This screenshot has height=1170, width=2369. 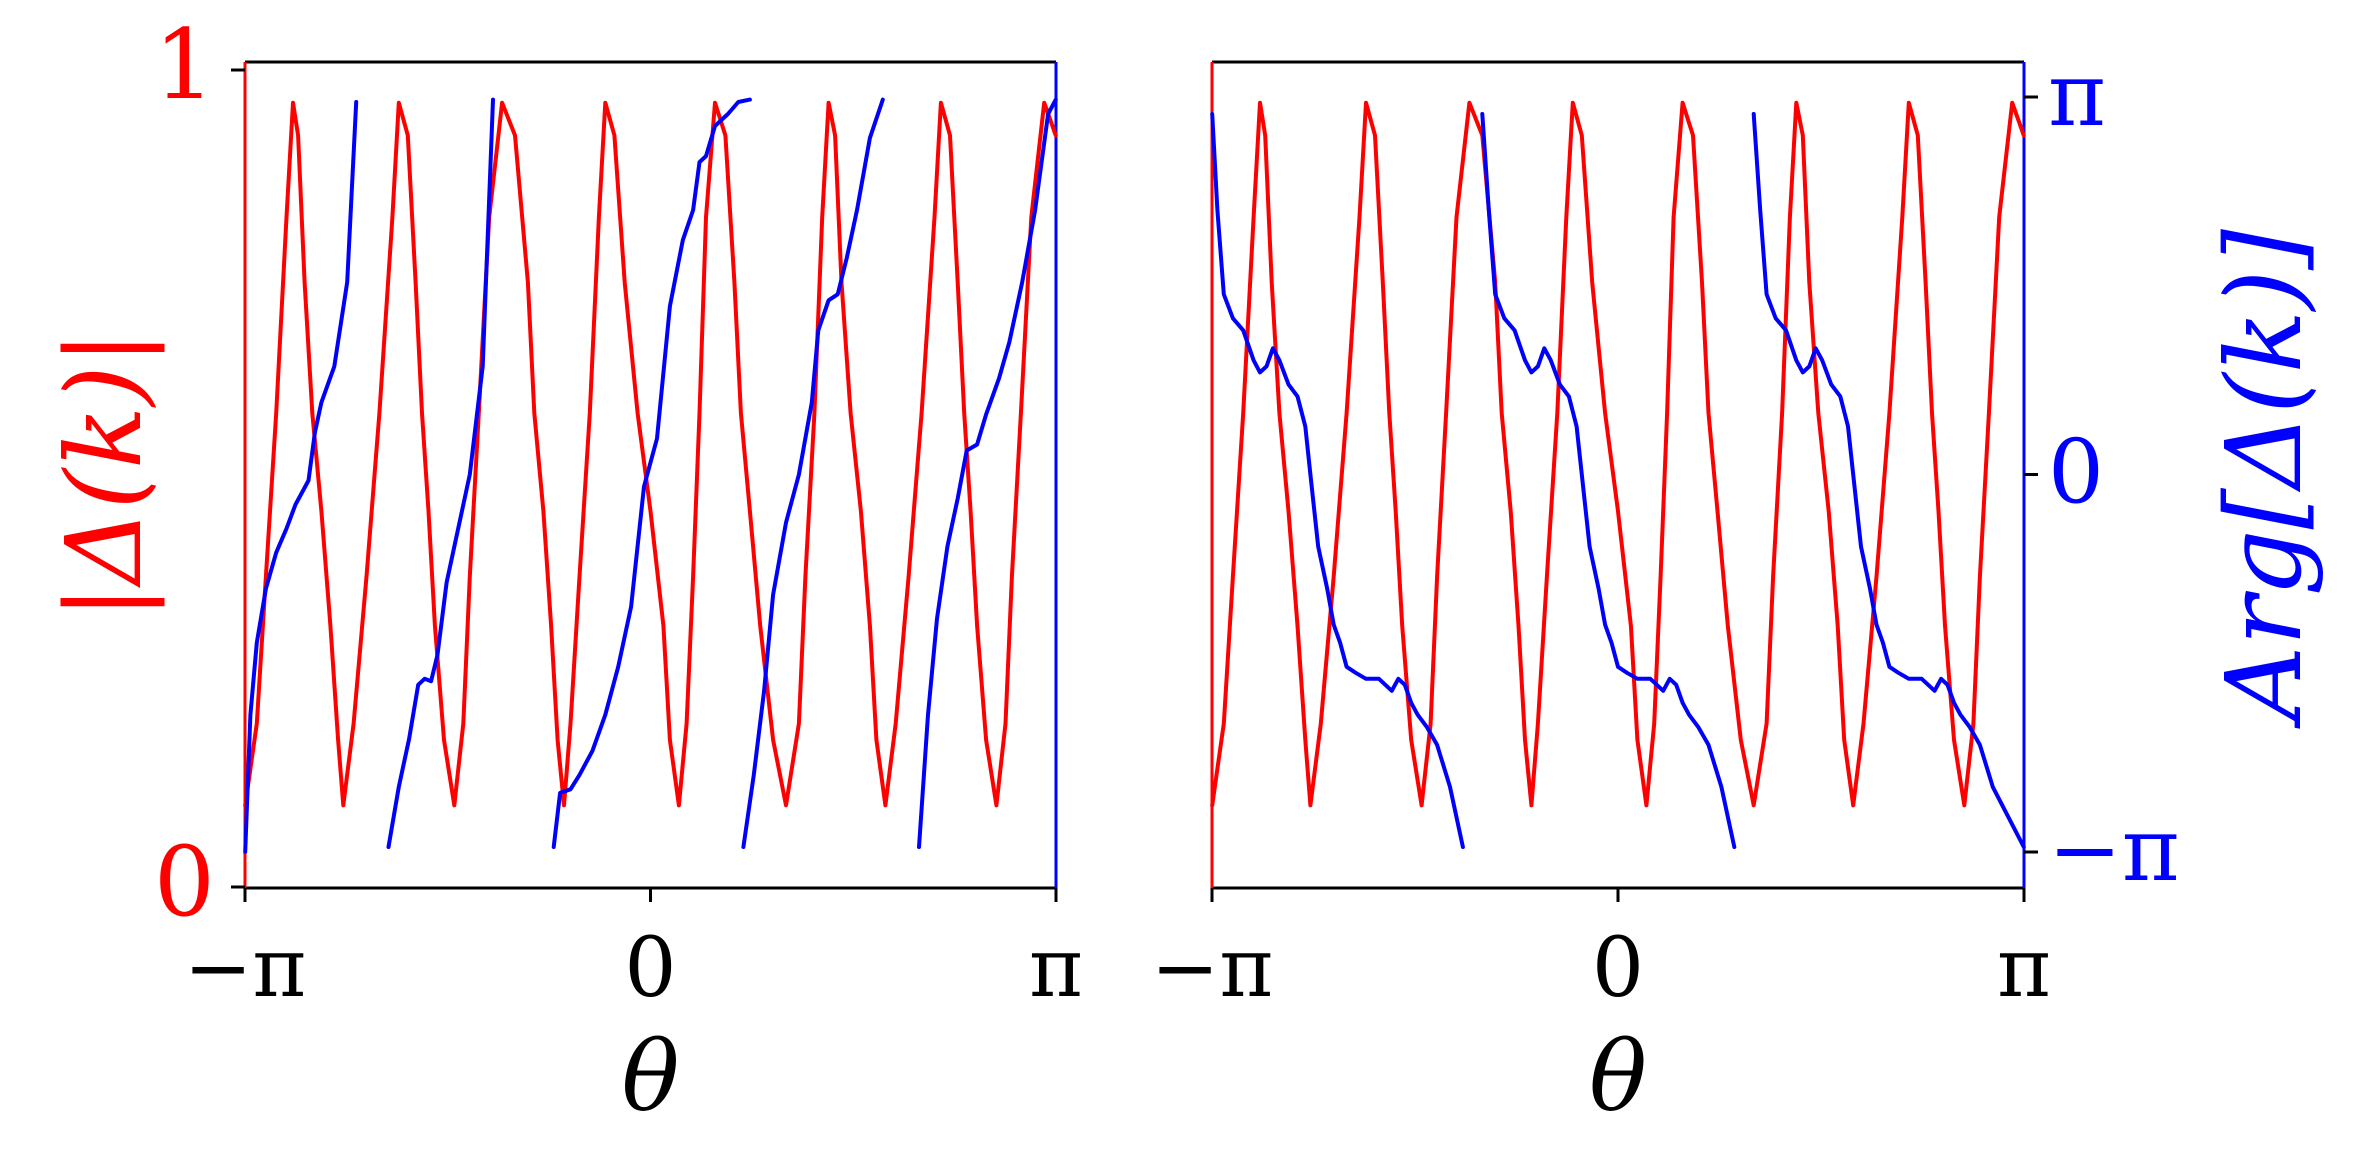 What do you see at coordinates (2076, 472) in the screenshot?
I see `y-right-tick-label: 0` at bounding box center [2076, 472].